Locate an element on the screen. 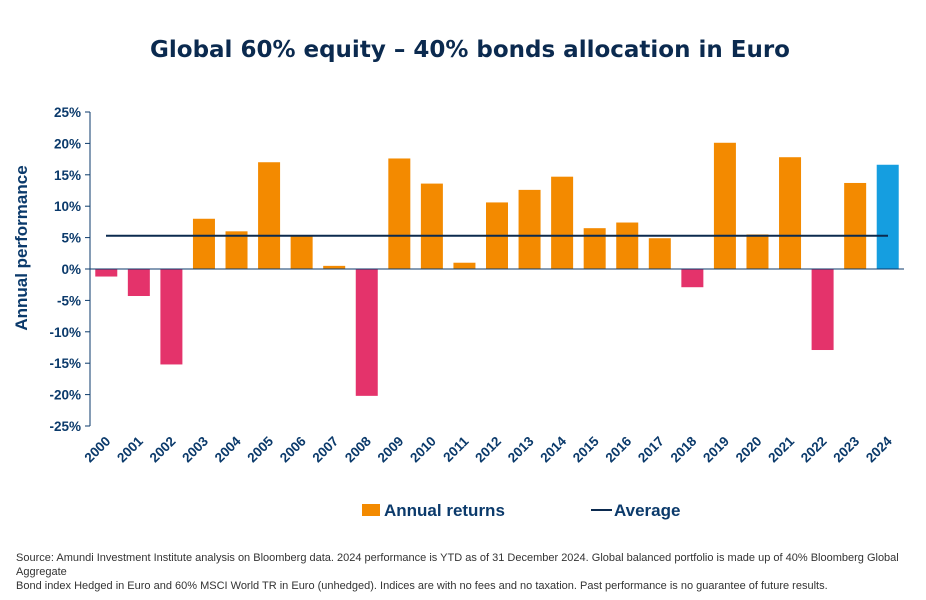 The height and width of the screenshot is (600, 926). bar-2017 is located at coordinates (659, 253).